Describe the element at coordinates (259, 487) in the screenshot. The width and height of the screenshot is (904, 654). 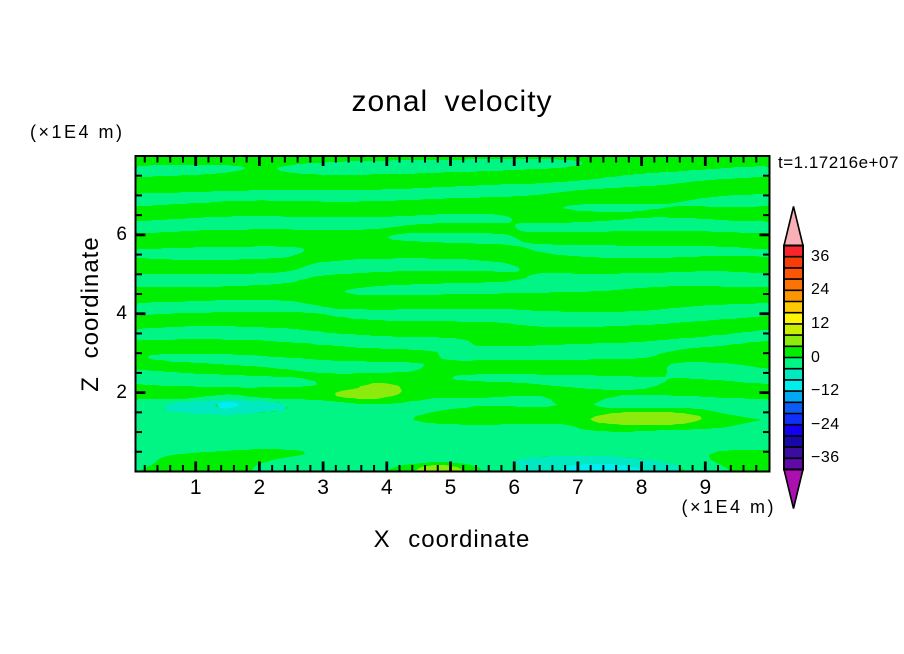
I see `x-tick-label-2: 2` at that location.